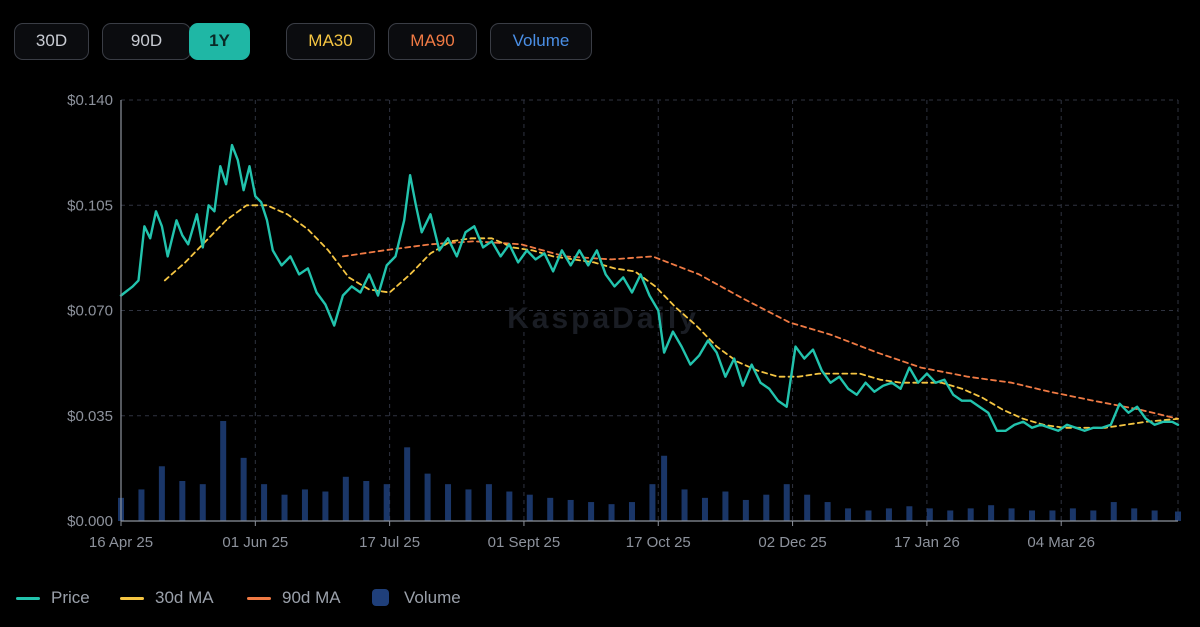  I want to click on toggle-ma30-button: MA30, so click(330, 41).